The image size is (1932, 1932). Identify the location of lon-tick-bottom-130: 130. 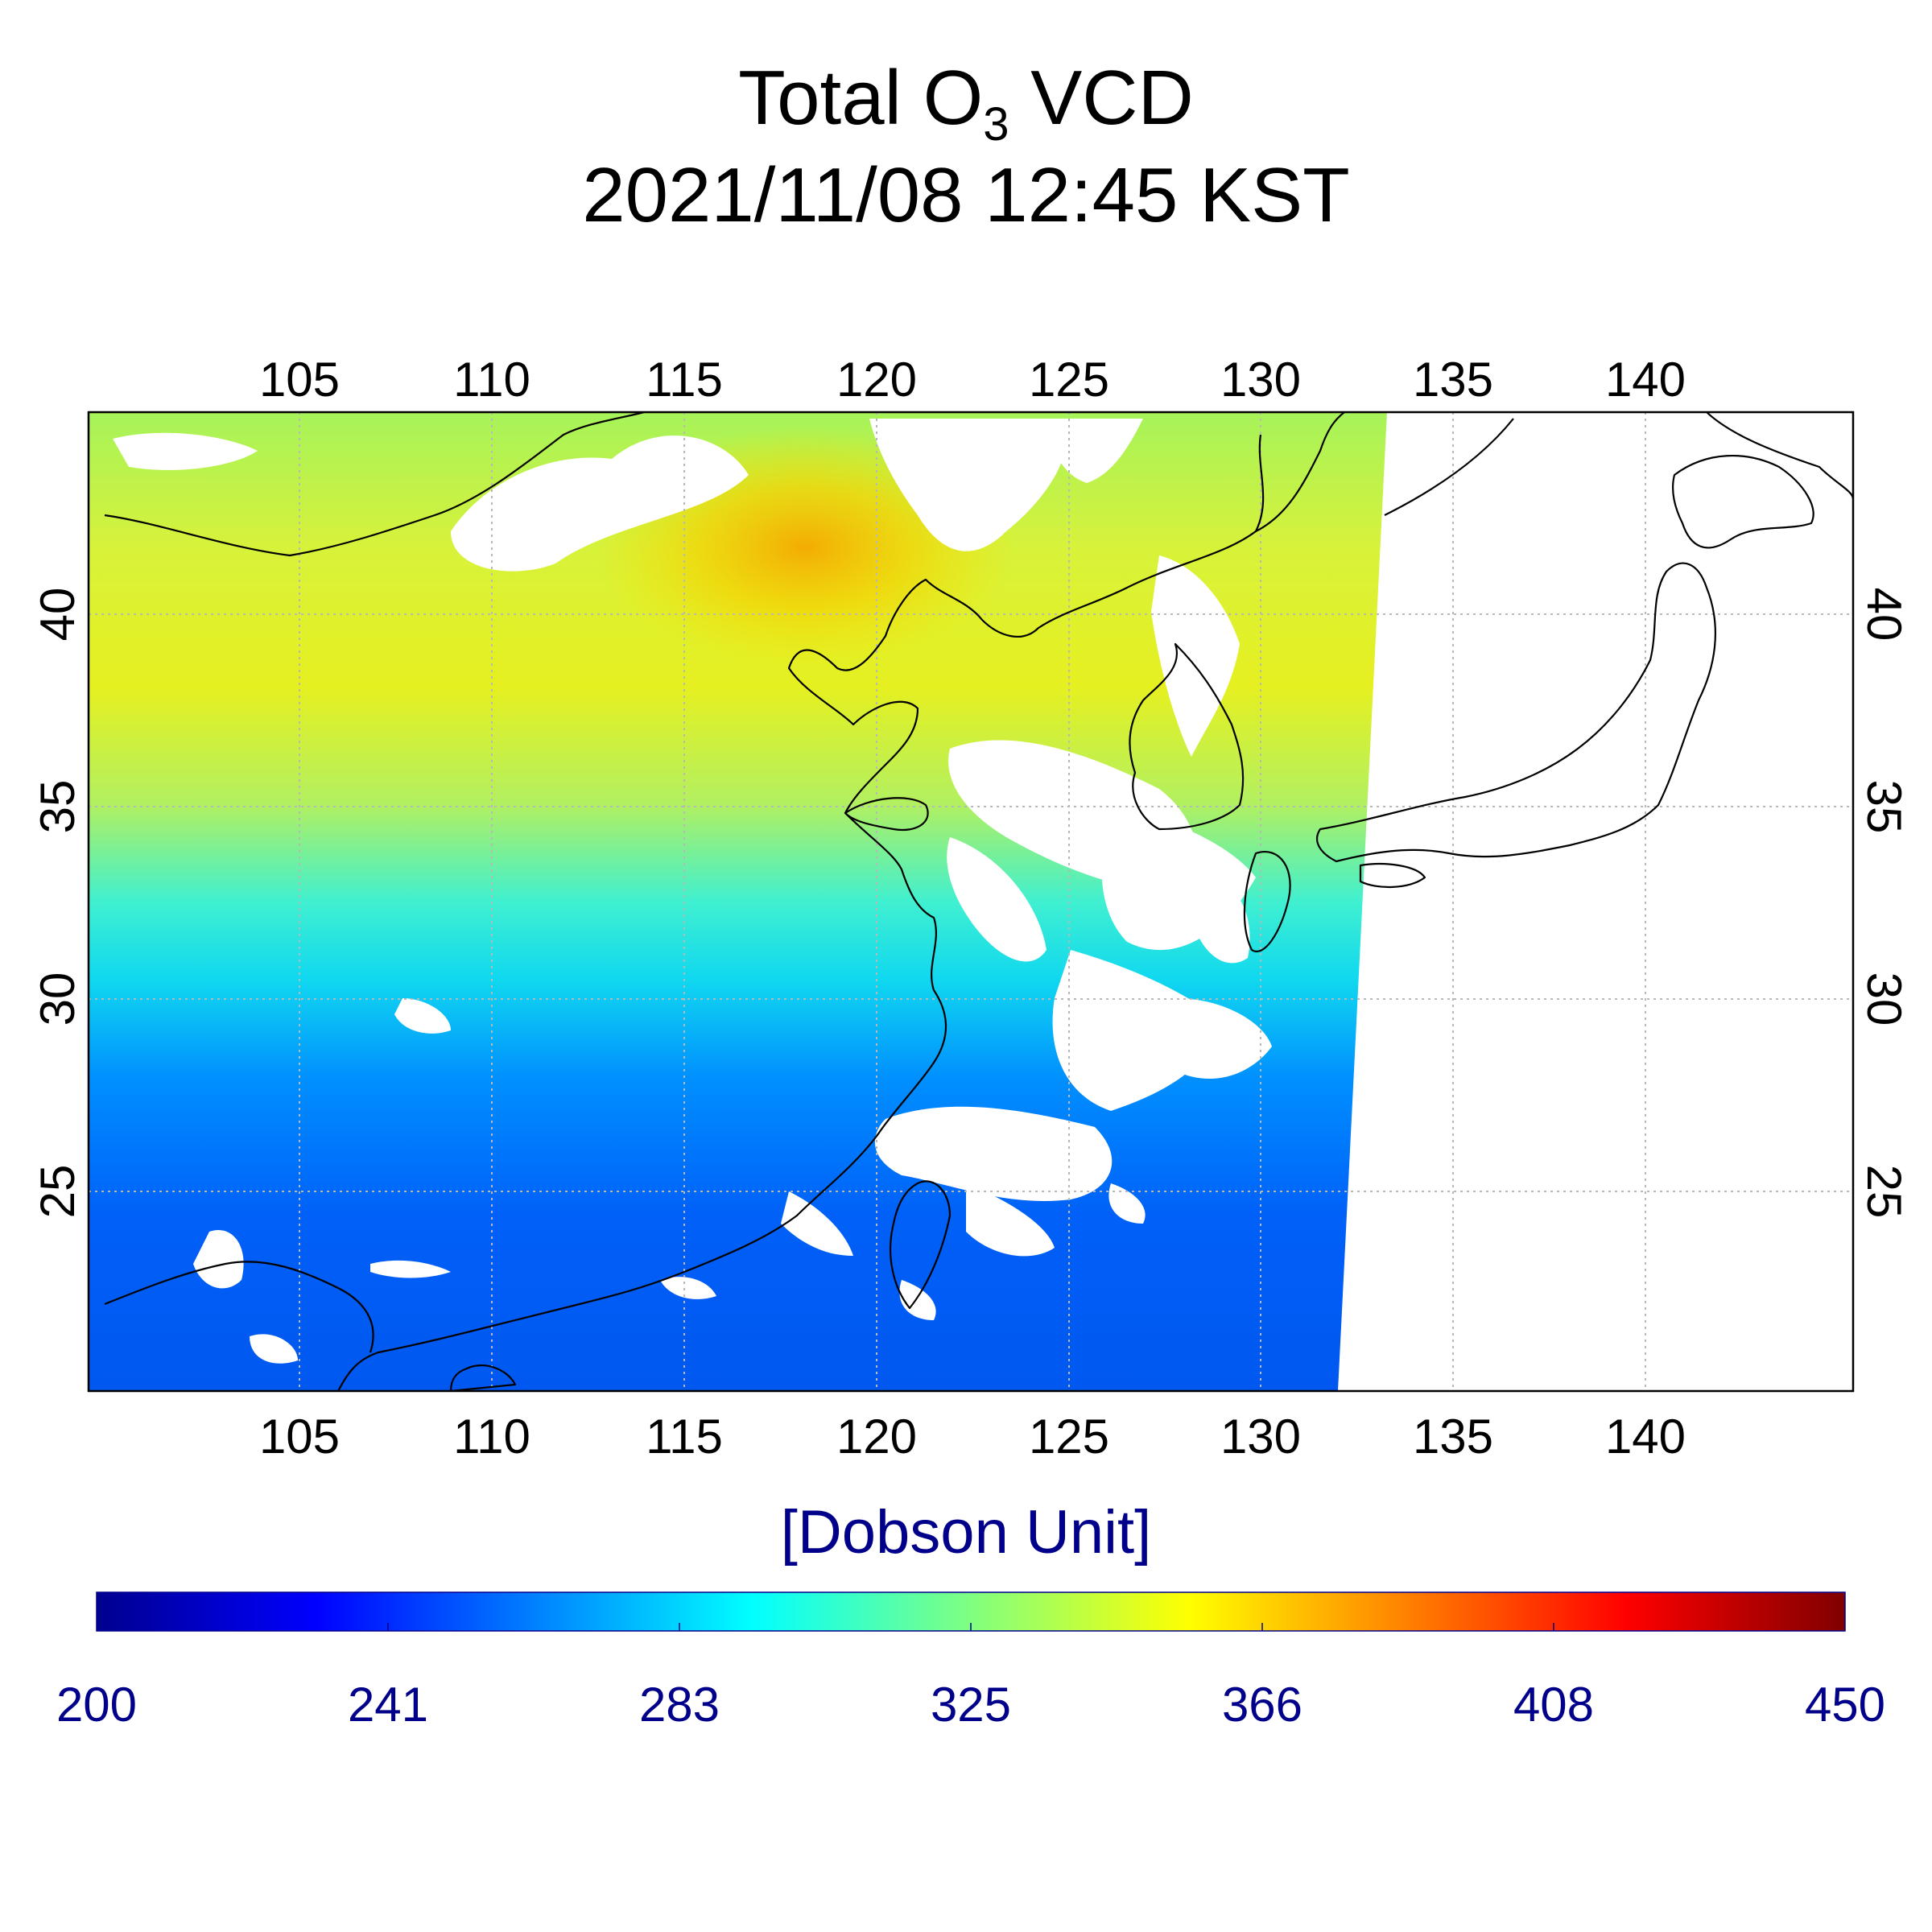
(1260, 1436).